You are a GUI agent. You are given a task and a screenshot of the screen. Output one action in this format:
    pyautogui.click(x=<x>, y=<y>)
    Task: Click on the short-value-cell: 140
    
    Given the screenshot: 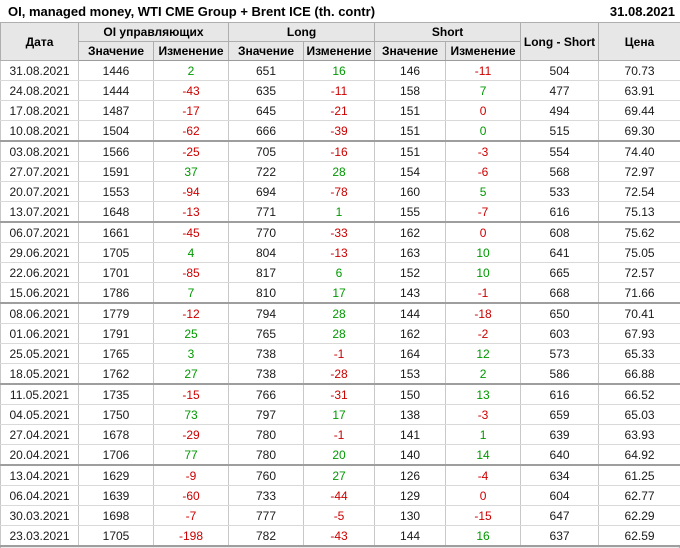 What is the action you would take?
    pyautogui.click(x=410, y=455)
    